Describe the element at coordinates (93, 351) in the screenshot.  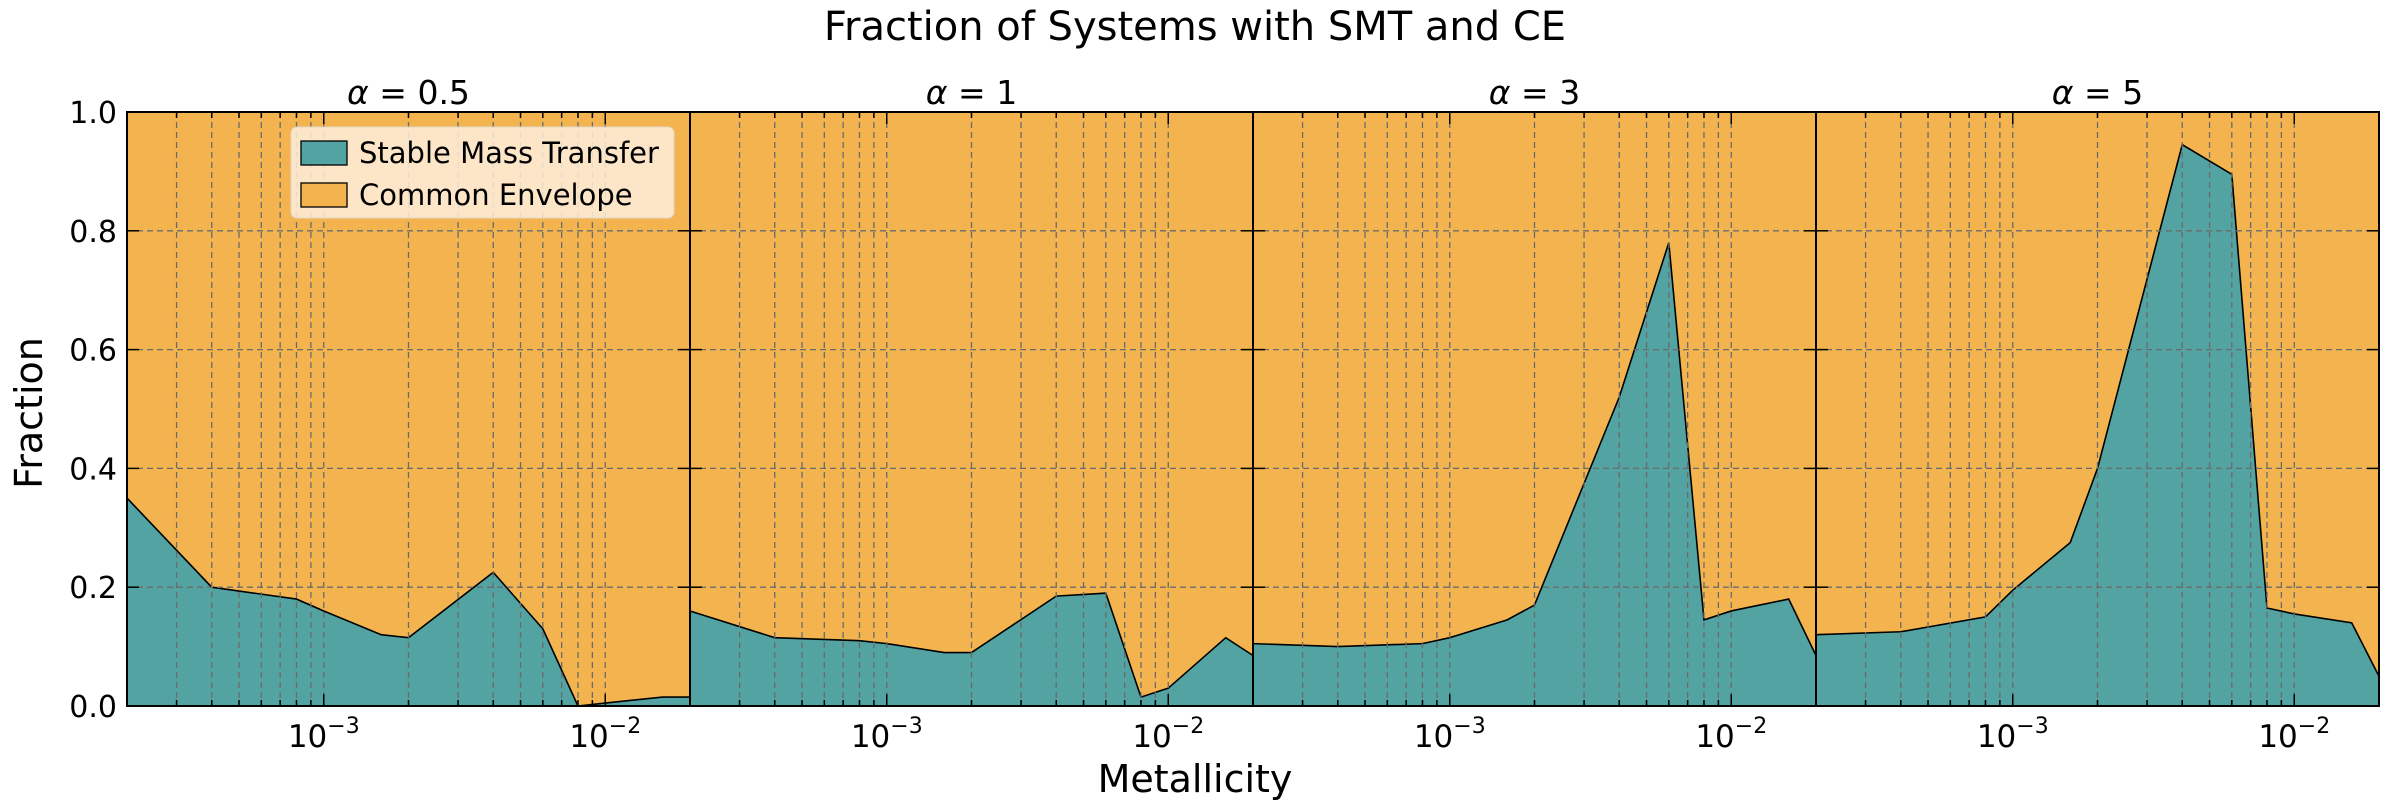
I see `y-tick-label: 0.6` at that location.